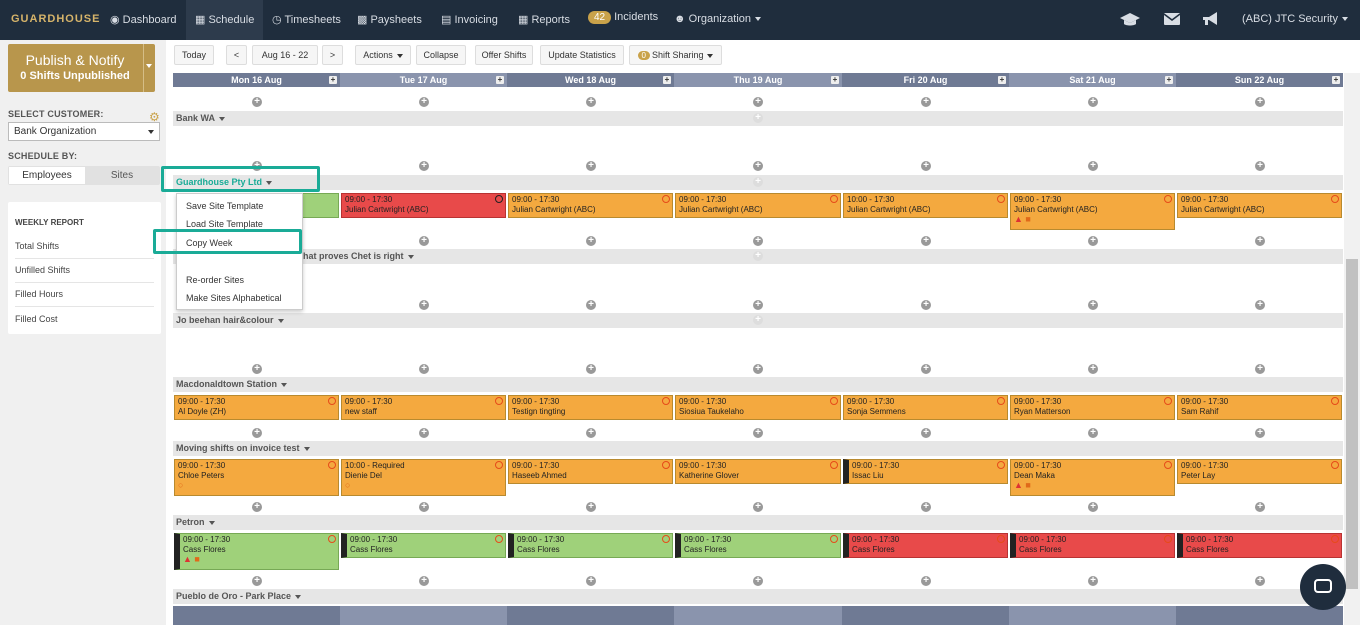 Image resolution: width=1360 pixels, height=625 pixels. I want to click on menu-make-sites-alphabetical: Make Sites Alphabetical, so click(234, 298).